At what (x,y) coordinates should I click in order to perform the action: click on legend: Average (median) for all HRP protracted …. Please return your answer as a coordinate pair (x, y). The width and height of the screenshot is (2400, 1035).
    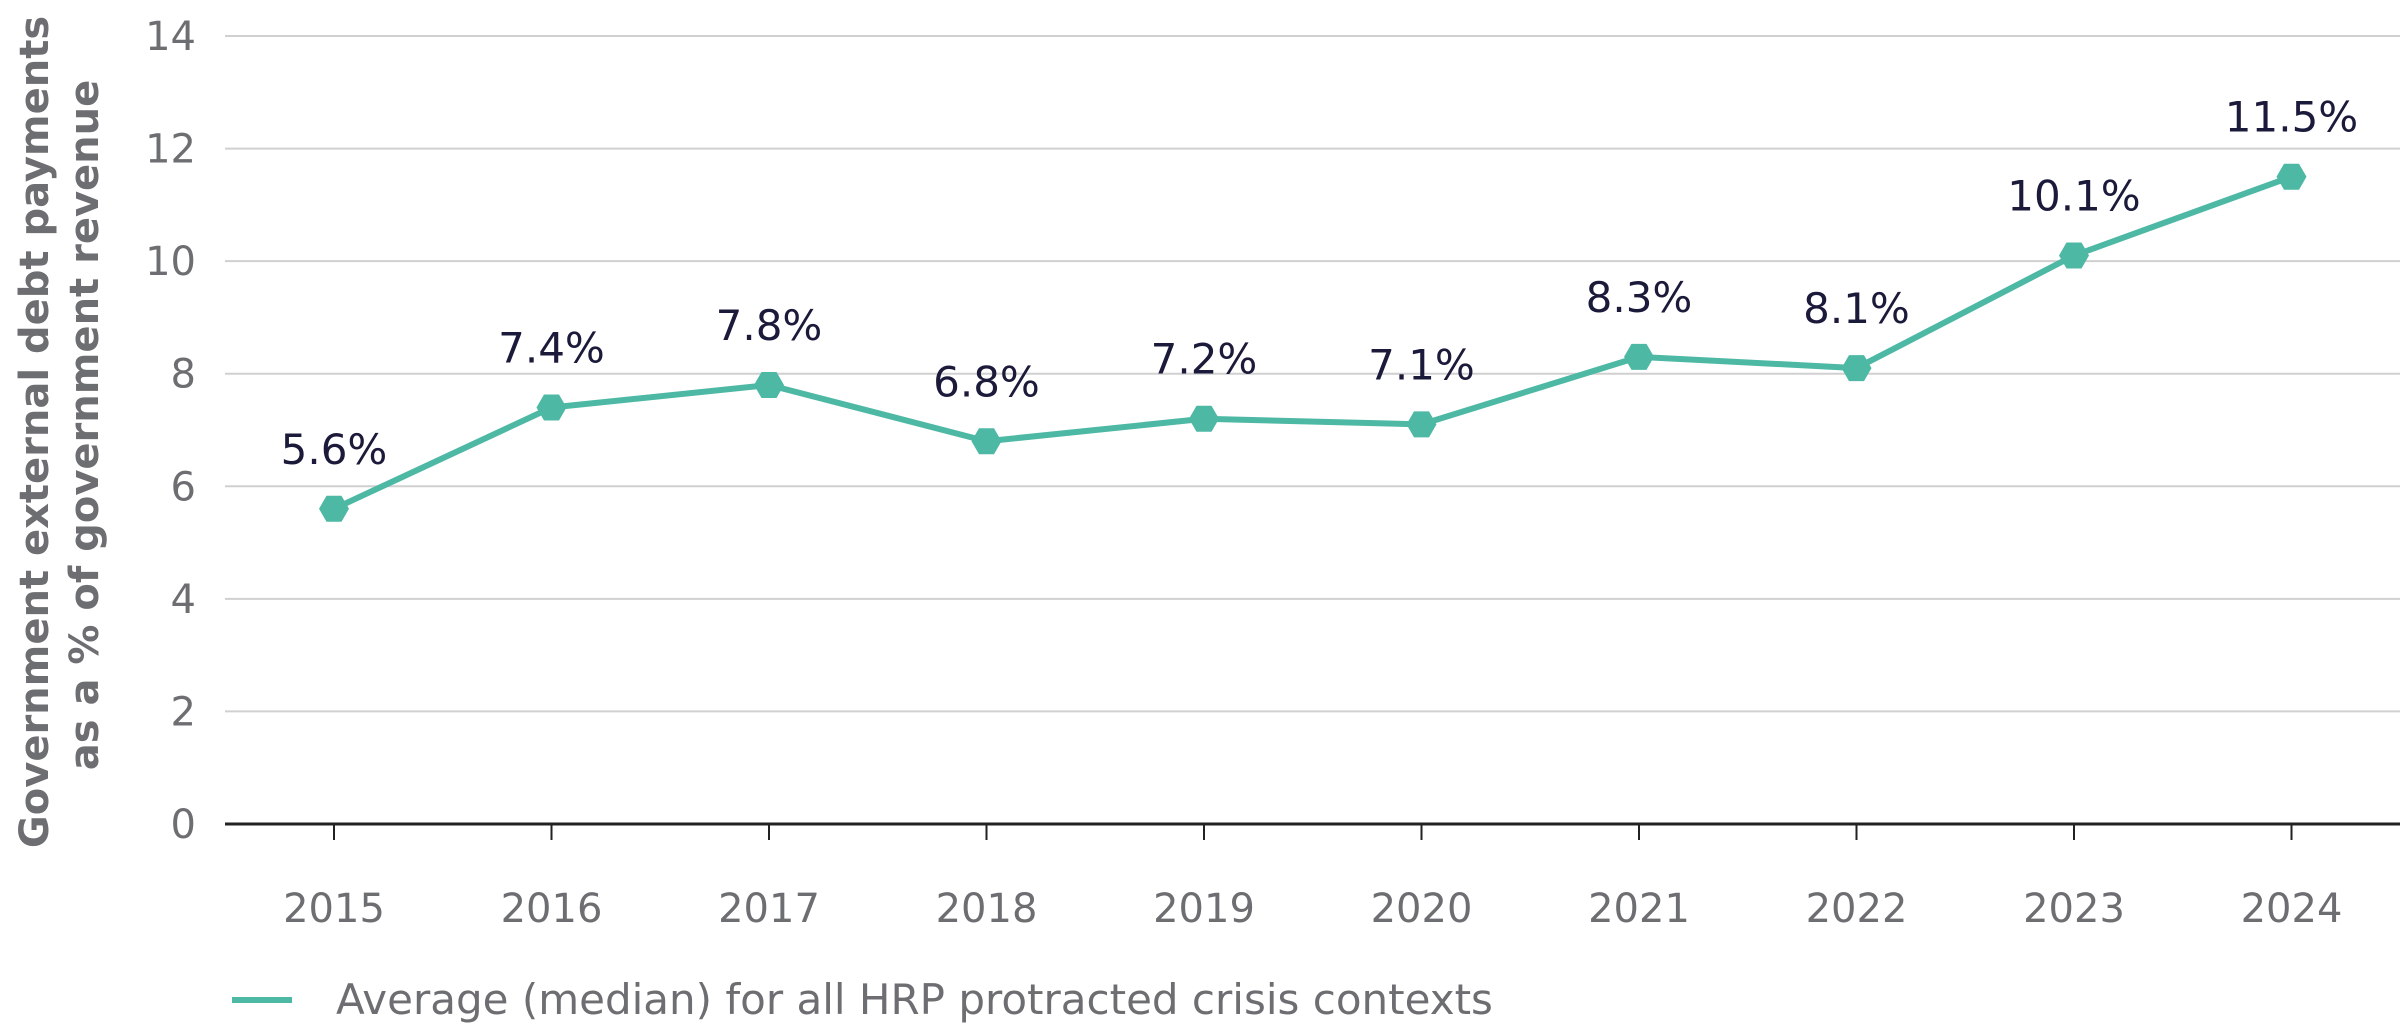
    Looking at the image, I should click on (862, 999).